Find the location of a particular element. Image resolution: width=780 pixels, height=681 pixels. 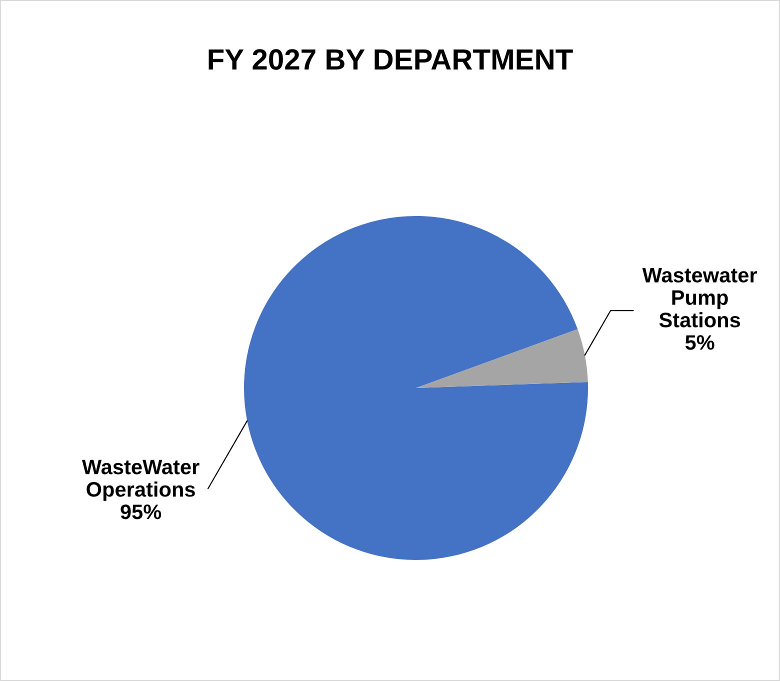

data-label: 5% is located at coordinates (699, 342).